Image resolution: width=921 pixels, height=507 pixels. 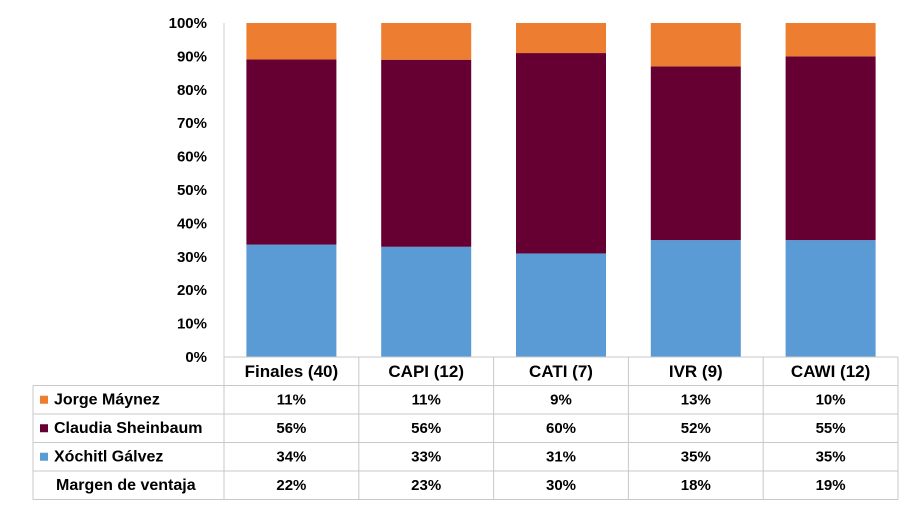 What do you see at coordinates (830, 371) in the screenshot?
I see `x-category-label: CAWI (12)` at bounding box center [830, 371].